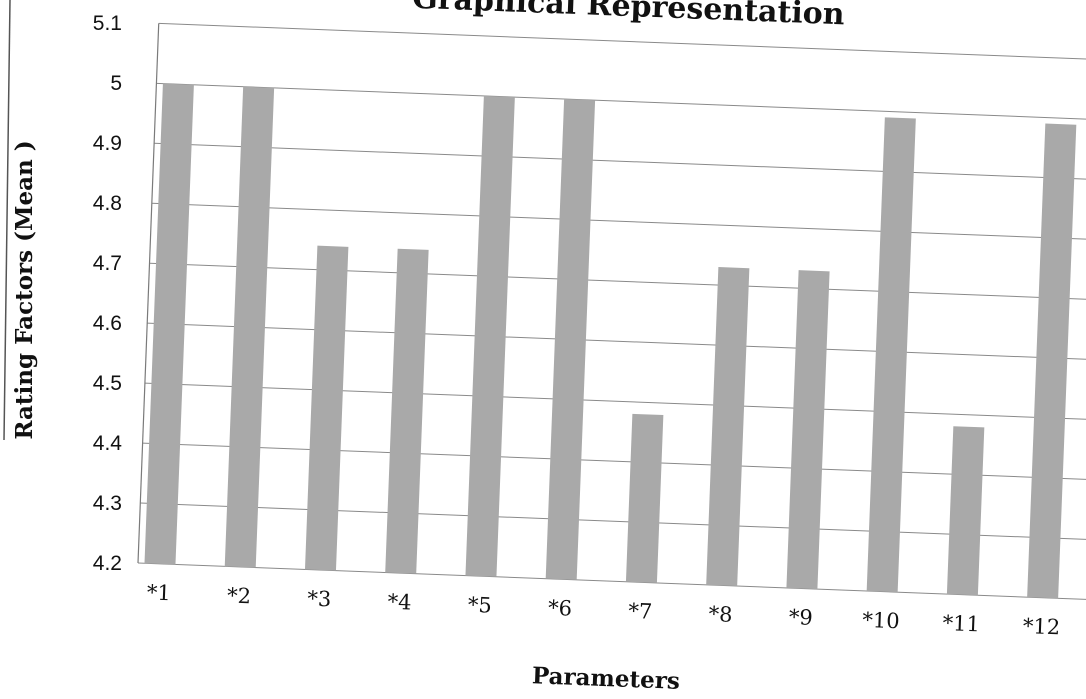  Describe the element at coordinates (107, 203) in the screenshot. I see `y-tick-label: 4.8` at that location.